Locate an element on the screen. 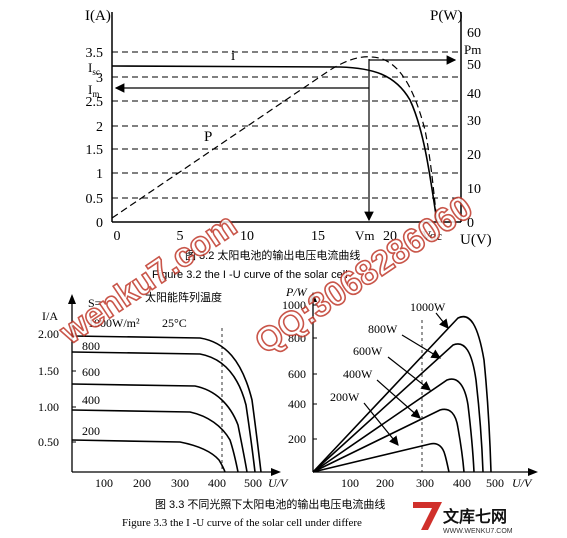  fig1-vm-label: Vm is located at coordinates (365, 235).